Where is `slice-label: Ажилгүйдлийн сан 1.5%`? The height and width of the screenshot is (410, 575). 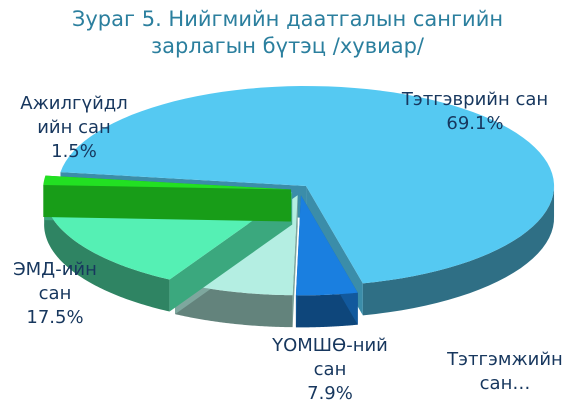 slice-label: Ажилгүйдлийн сан 1.5% is located at coordinates (74, 128).